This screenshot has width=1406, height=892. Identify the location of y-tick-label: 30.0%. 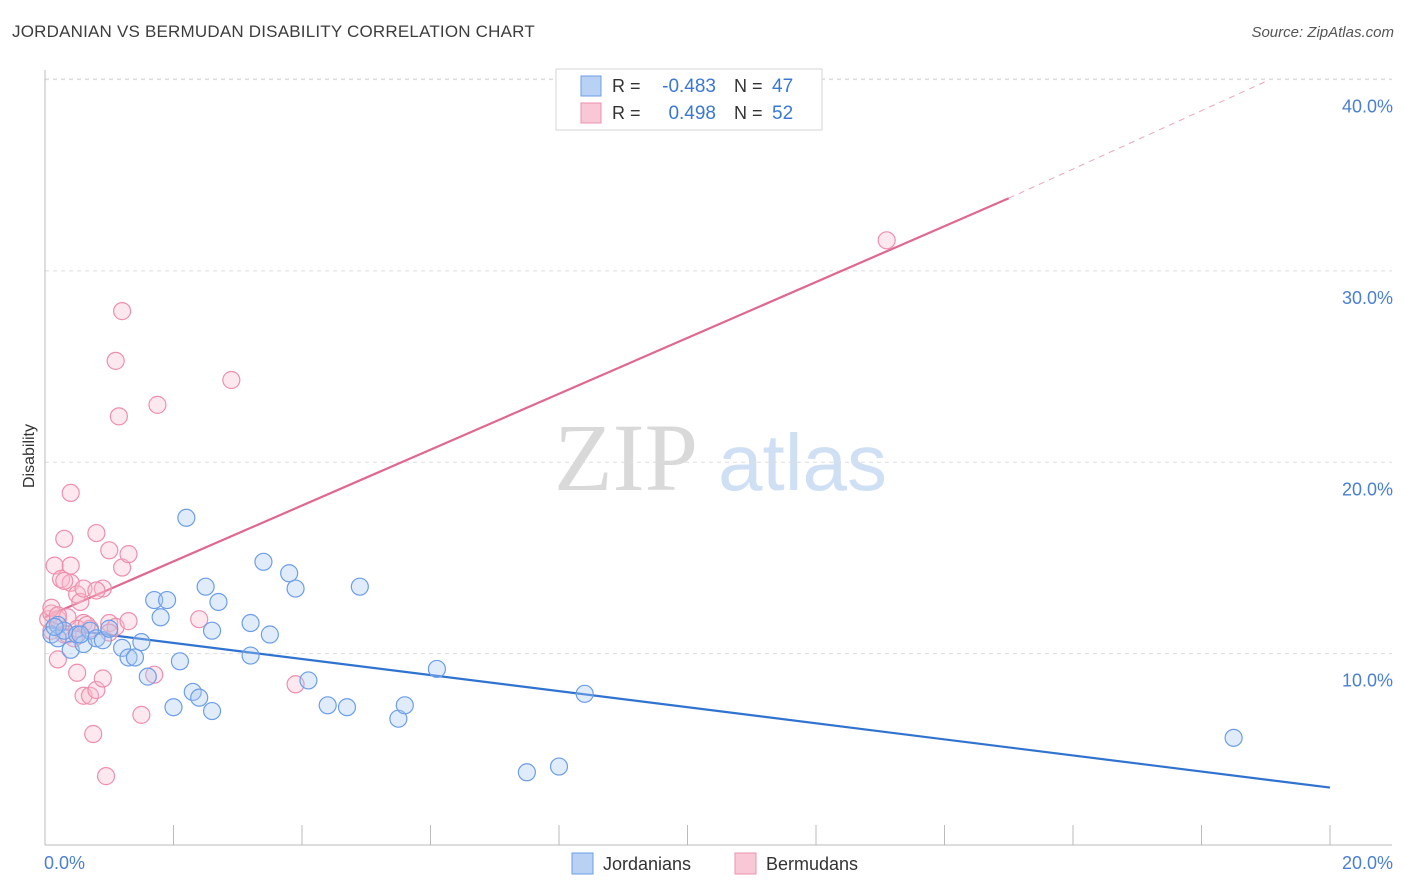
(1367, 298).